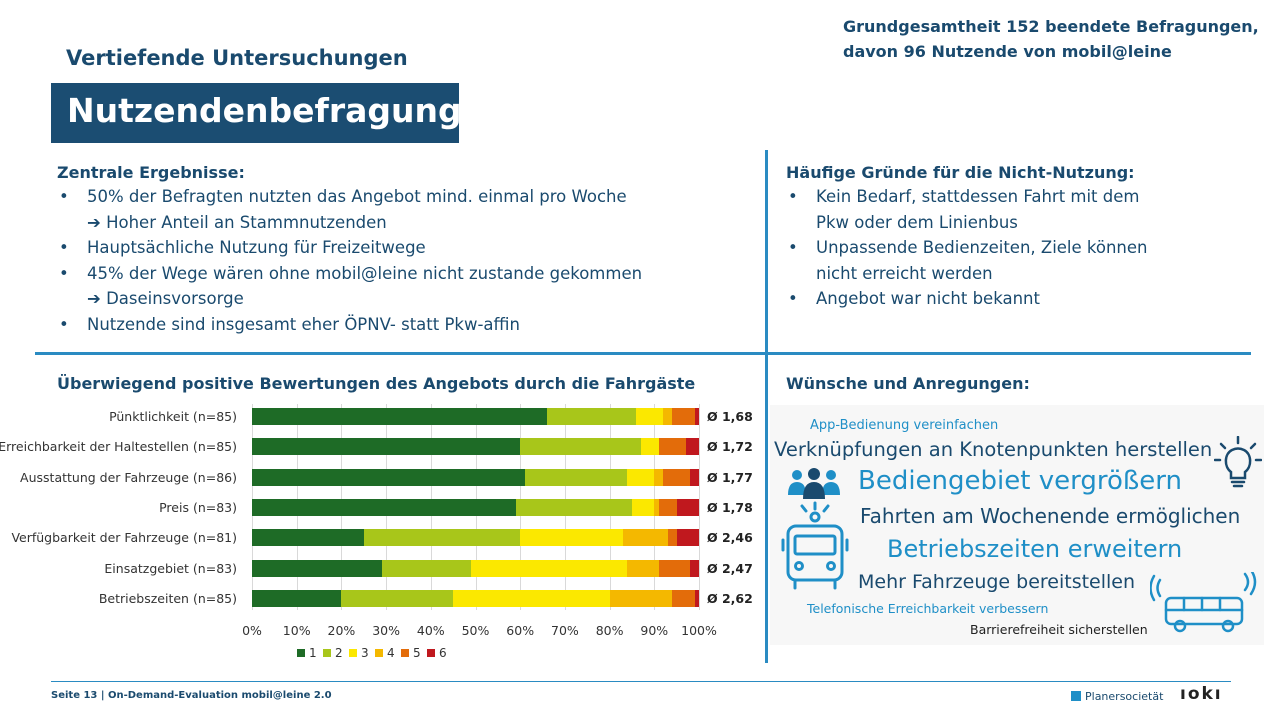  Describe the element at coordinates (730, 477) in the screenshot. I see `average-label: Ø 1,77` at that location.